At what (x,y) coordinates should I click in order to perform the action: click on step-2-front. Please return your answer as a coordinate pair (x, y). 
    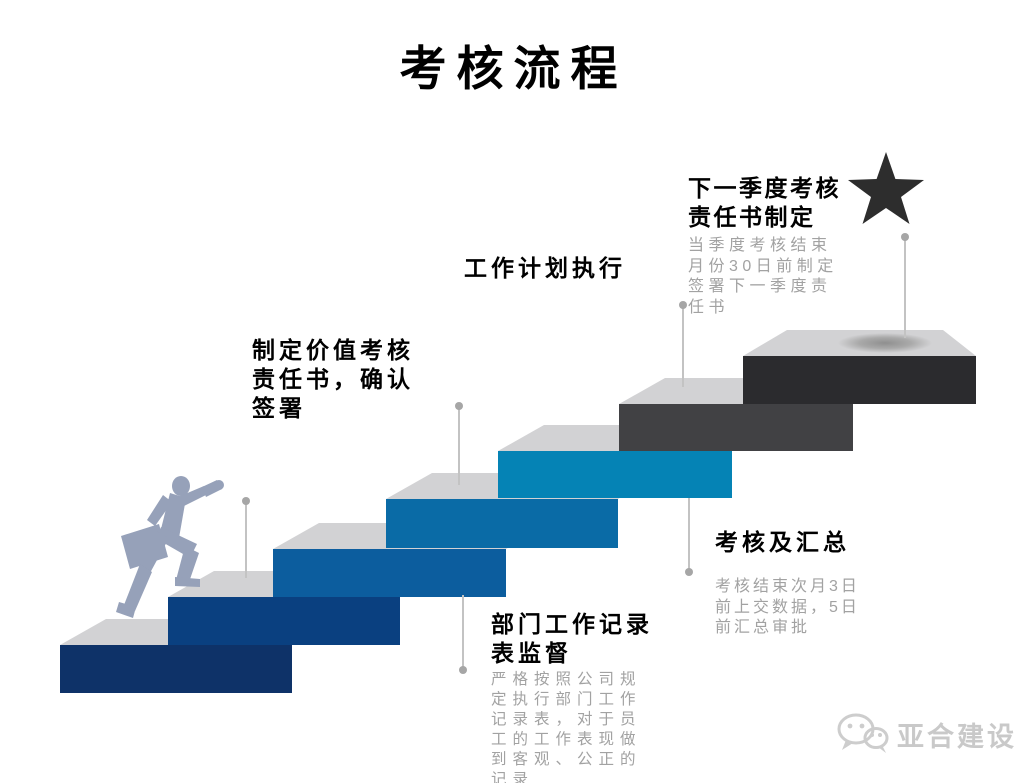
    Looking at the image, I should click on (284, 621).